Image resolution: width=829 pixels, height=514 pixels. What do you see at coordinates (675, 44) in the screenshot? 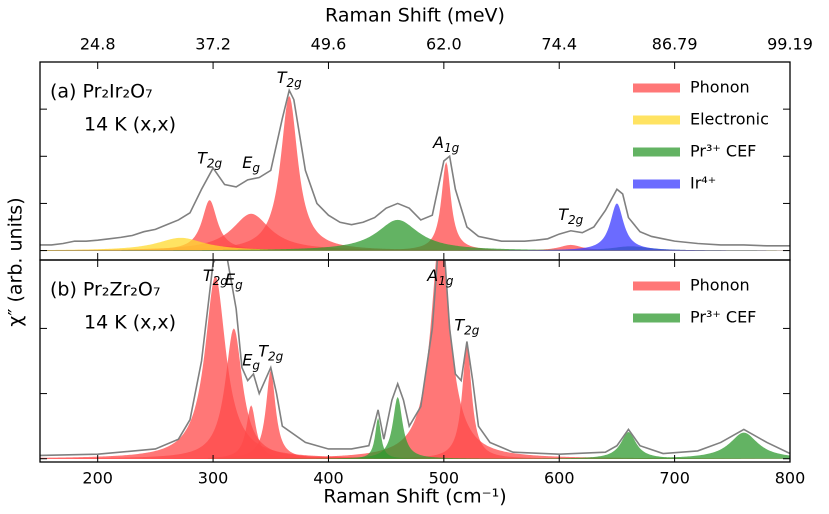
I see `top-tick-label: 86.79` at bounding box center [675, 44].